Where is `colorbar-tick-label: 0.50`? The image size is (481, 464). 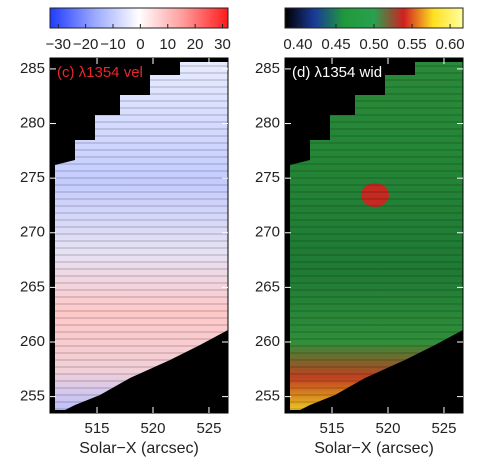 colorbar-tick-label: 0.50 is located at coordinates (373, 44).